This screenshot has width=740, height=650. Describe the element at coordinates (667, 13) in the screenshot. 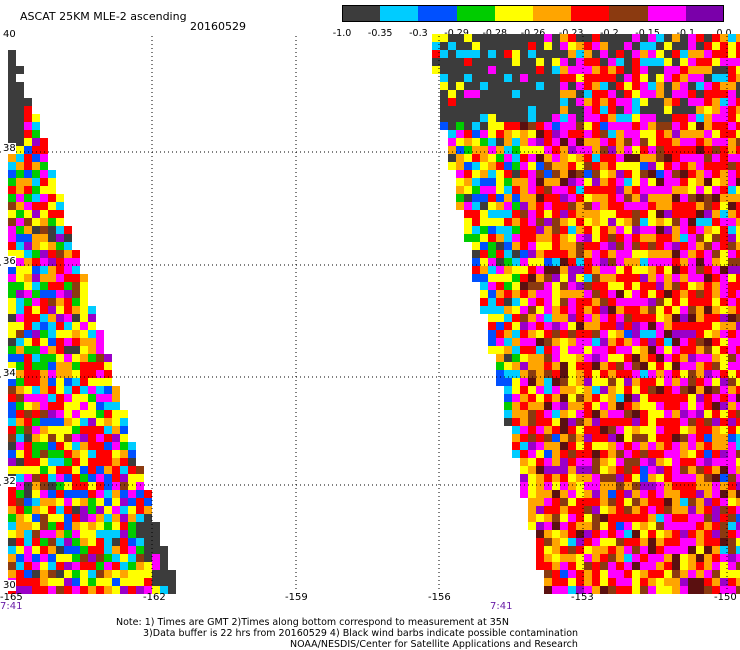

I see `colorbar-swatch` at that location.